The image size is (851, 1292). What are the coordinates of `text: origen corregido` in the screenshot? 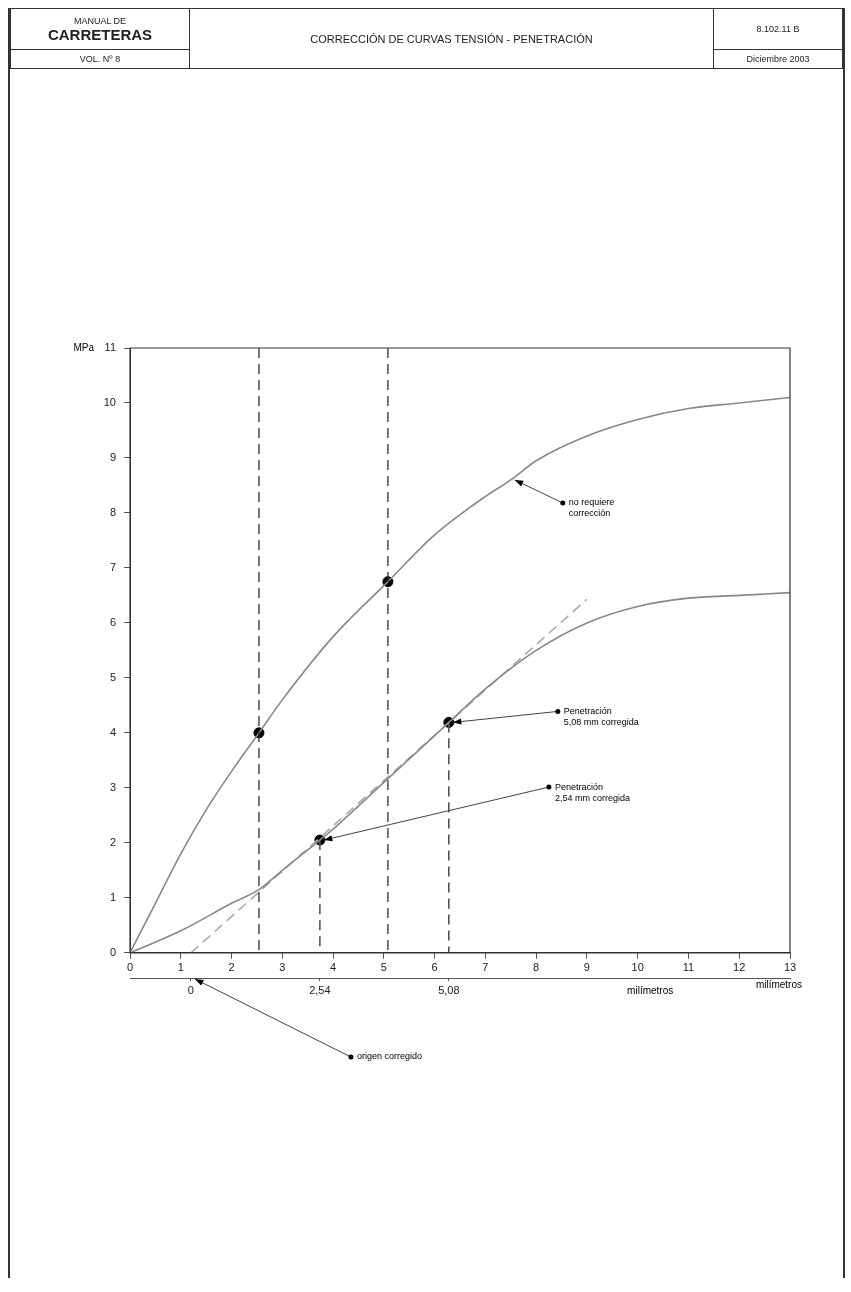 It's located at (389, 1056).